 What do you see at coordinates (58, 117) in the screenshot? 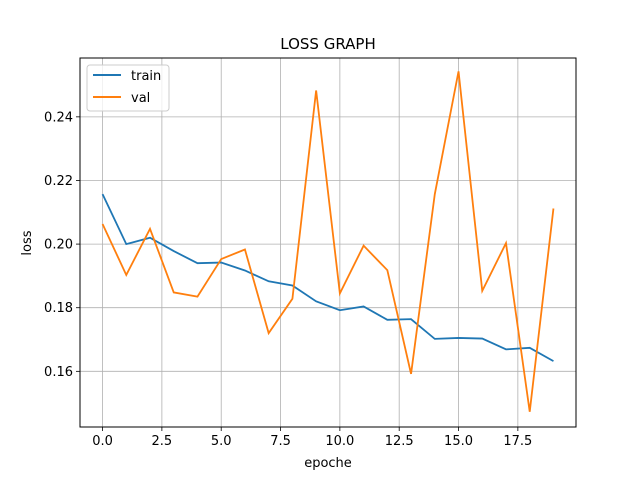
I see `y-tick-label: 0.24` at bounding box center [58, 117].